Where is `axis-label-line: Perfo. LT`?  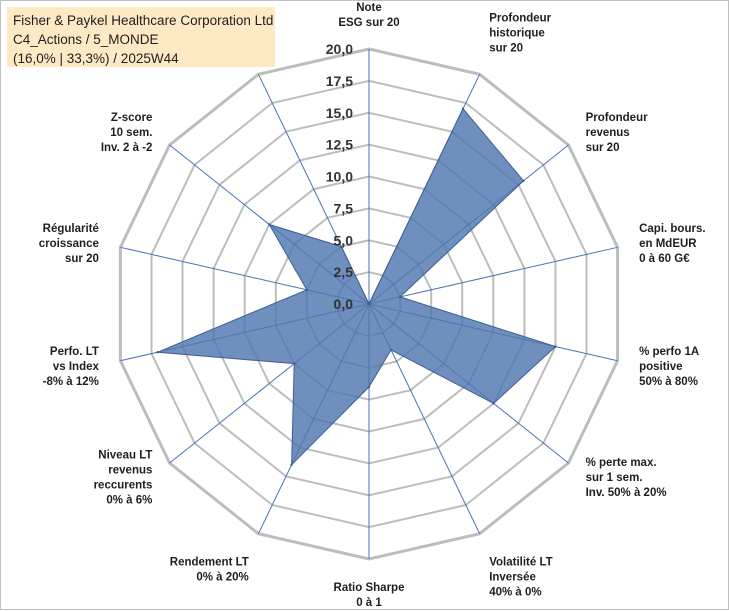
axis-label-line: Perfo. LT is located at coordinates (74, 352).